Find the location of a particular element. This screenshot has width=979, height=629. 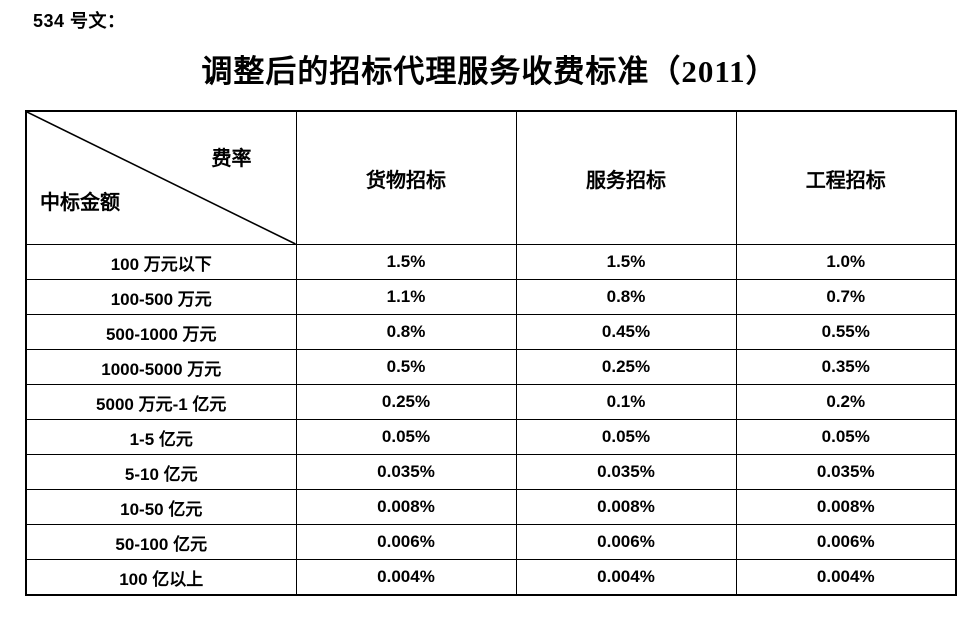

row-label-amount-range: 100 亿以上 is located at coordinates (161, 577).